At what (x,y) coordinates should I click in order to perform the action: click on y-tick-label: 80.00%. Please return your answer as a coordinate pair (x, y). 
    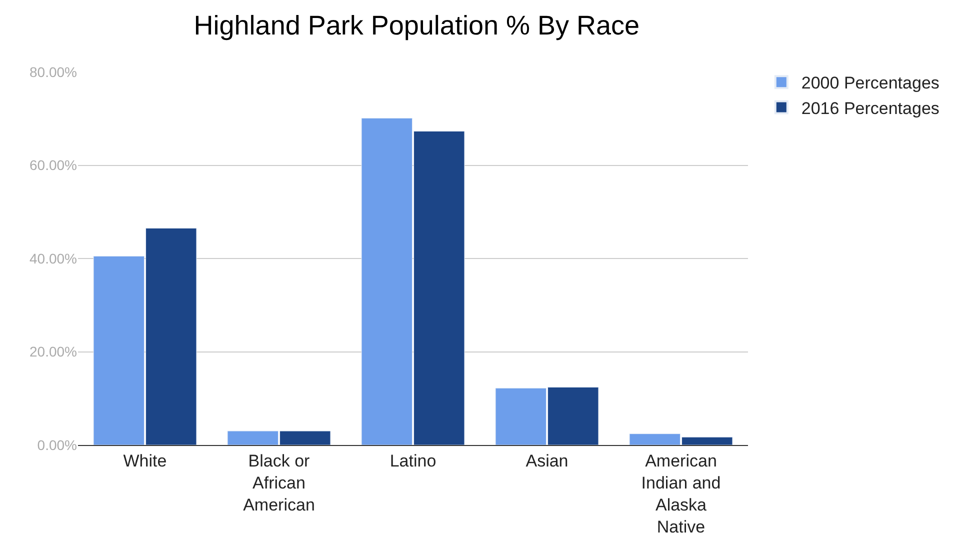
    Looking at the image, I should click on (53, 72).